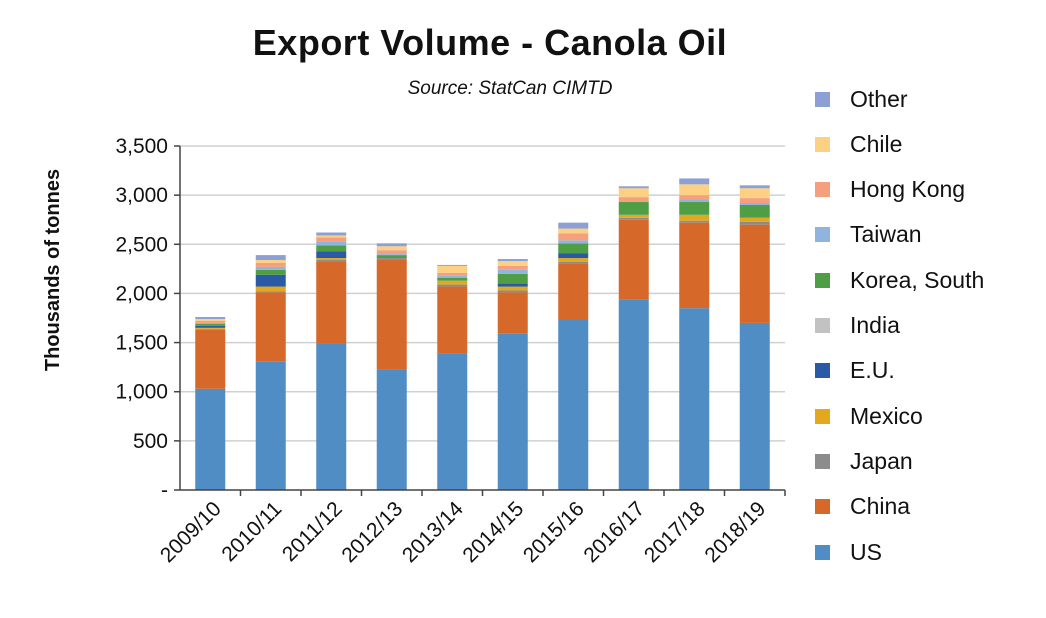 The height and width of the screenshot is (618, 1046). I want to click on legend-label: Other, so click(879, 98).